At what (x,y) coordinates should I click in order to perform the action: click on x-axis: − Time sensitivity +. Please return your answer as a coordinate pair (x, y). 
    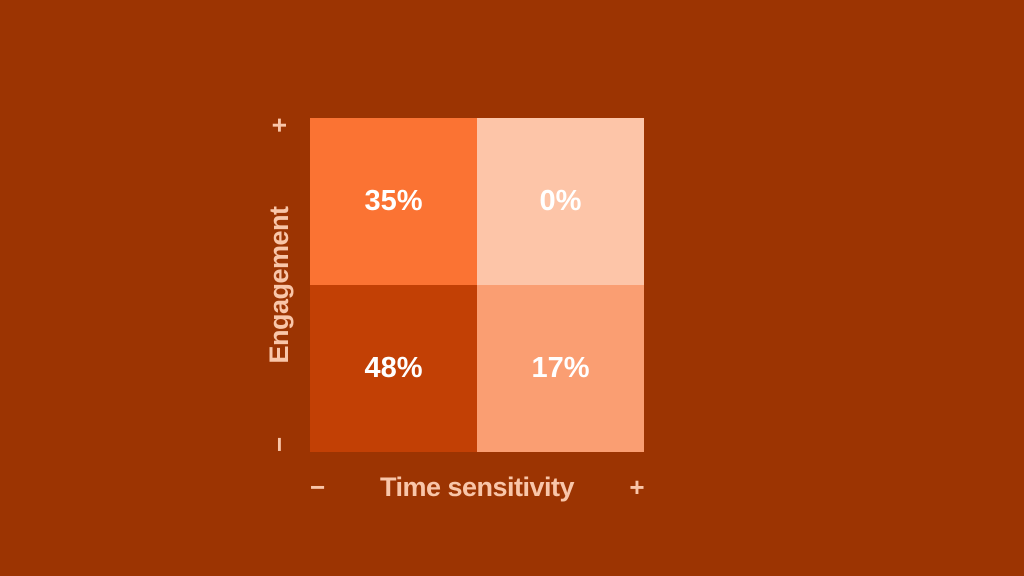
    Looking at the image, I should click on (477, 487).